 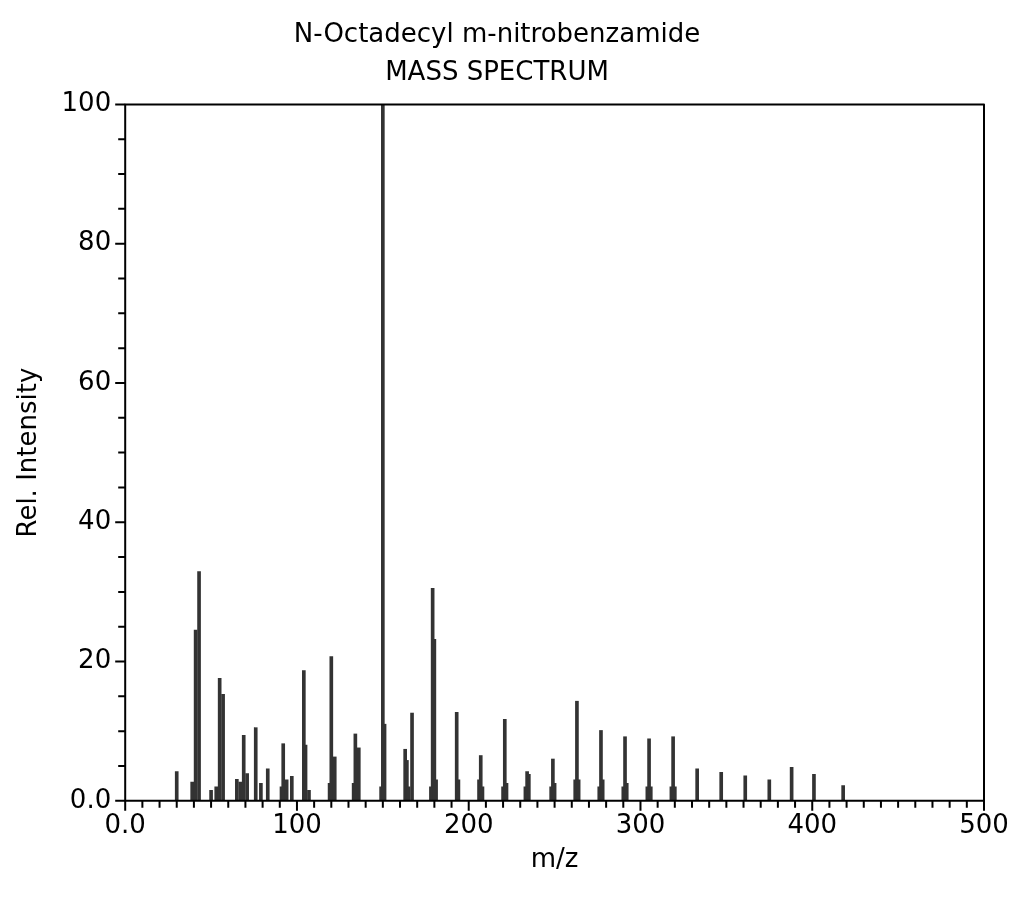 I want to click on y-tick-label: 100, so click(x=86, y=102).